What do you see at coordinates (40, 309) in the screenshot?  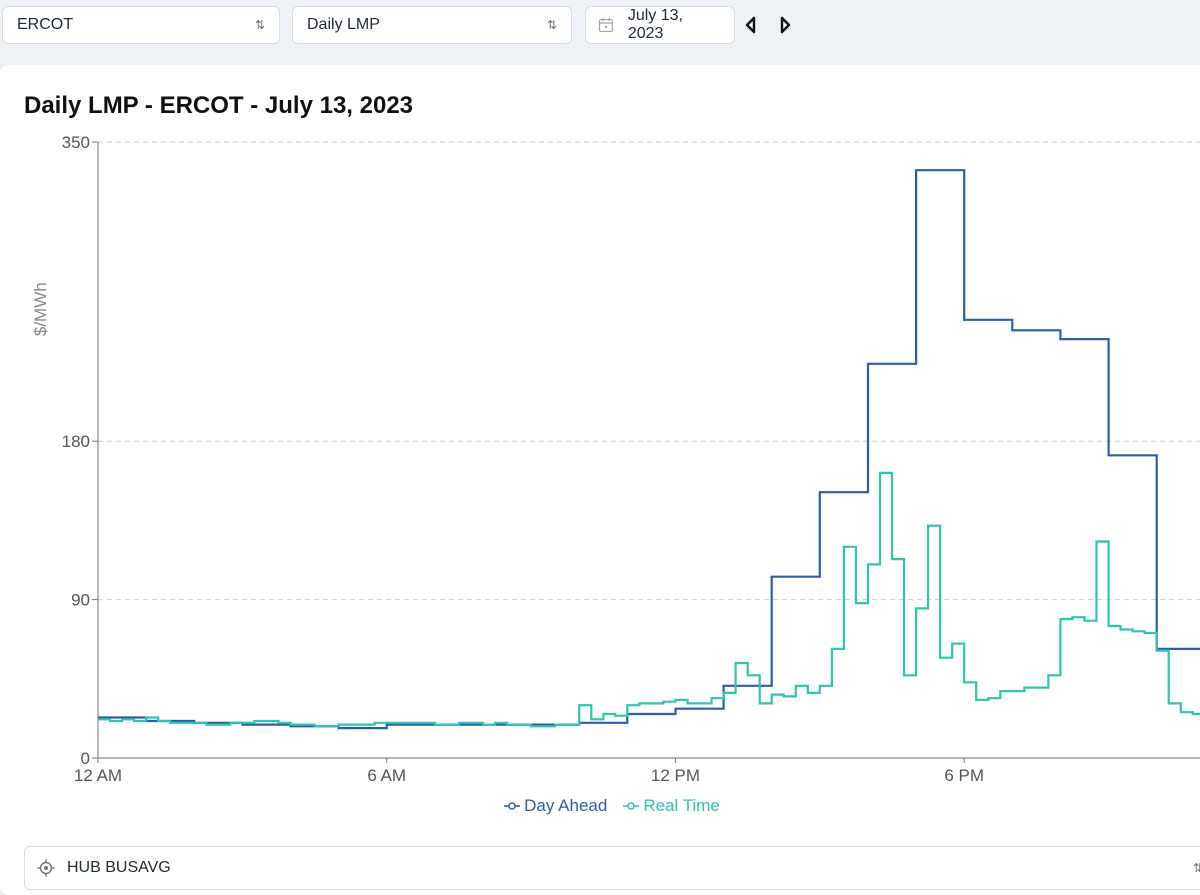 I see `y-axis-label: $/MWh` at bounding box center [40, 309].